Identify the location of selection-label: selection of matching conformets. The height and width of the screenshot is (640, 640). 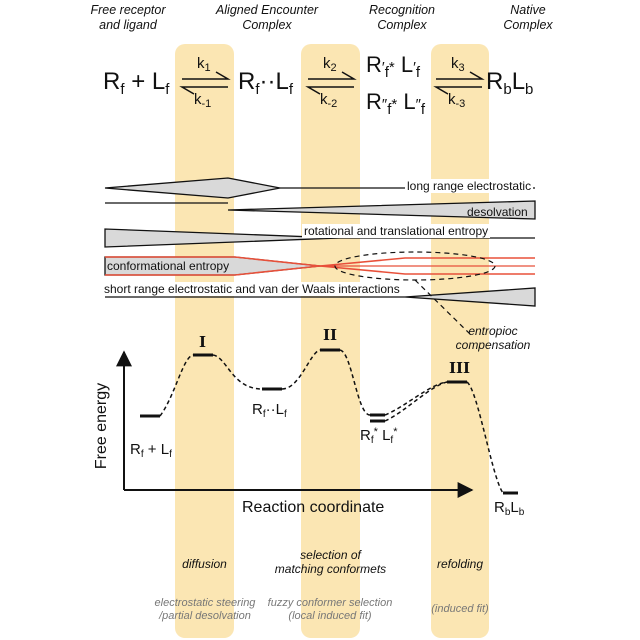
(330, 562).